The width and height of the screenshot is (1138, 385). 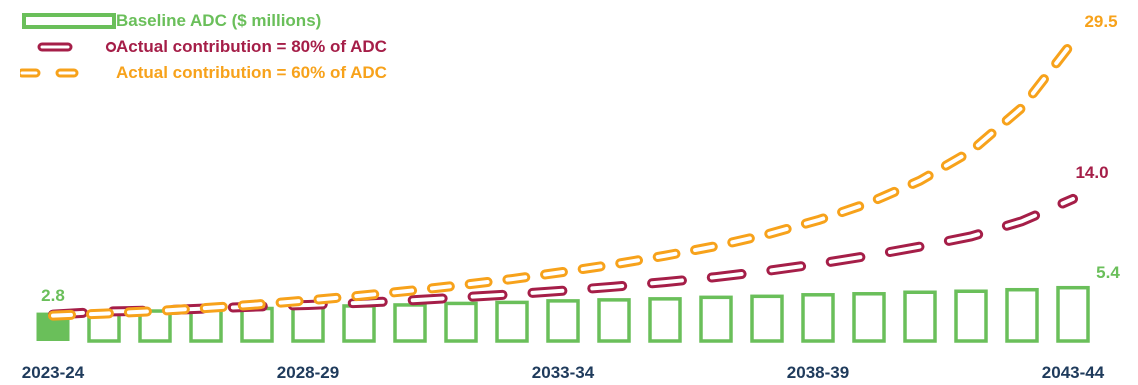 What do you see at coordinates (563, 372) in the screenshot?
I see `x-tick-label-2033-34: 2033-34` at bounding box center [563, 372].